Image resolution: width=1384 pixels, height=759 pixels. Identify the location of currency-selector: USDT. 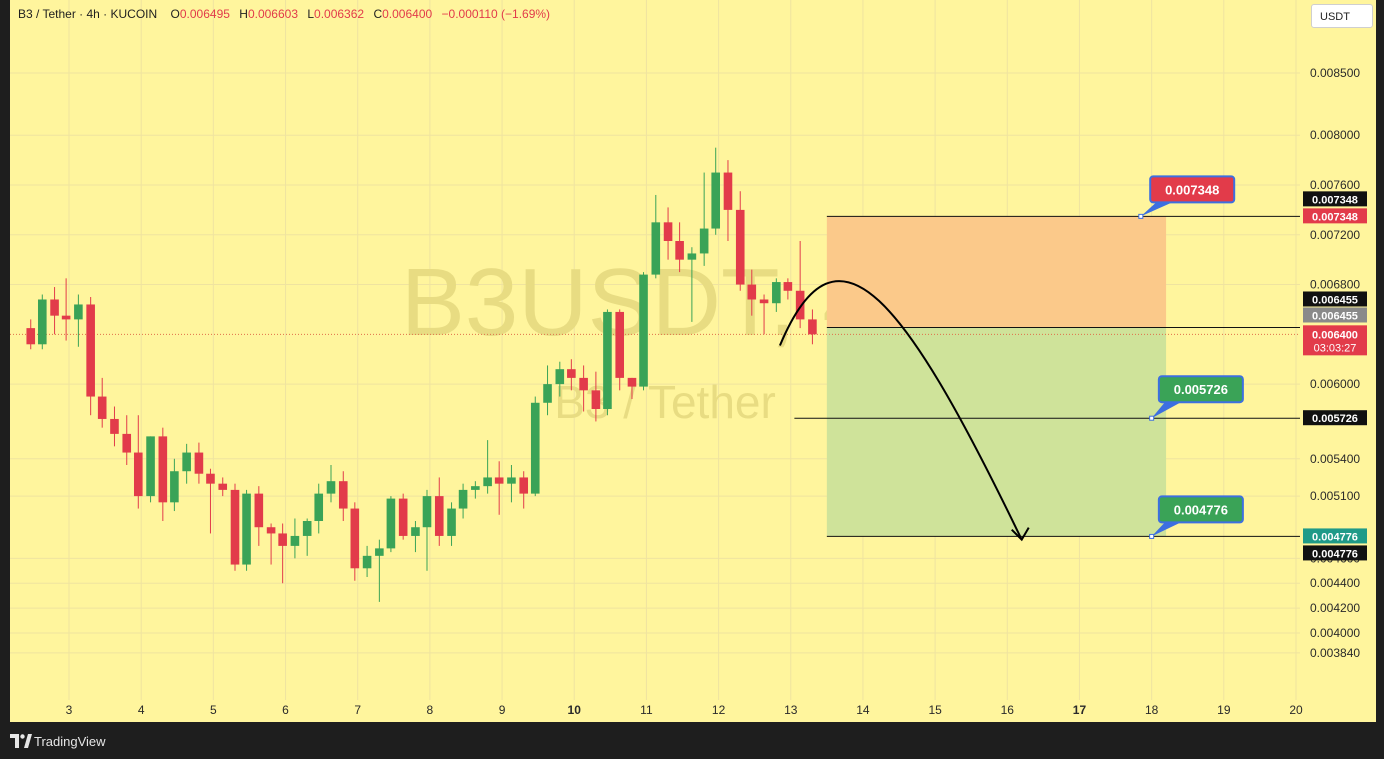
(1342, 16).